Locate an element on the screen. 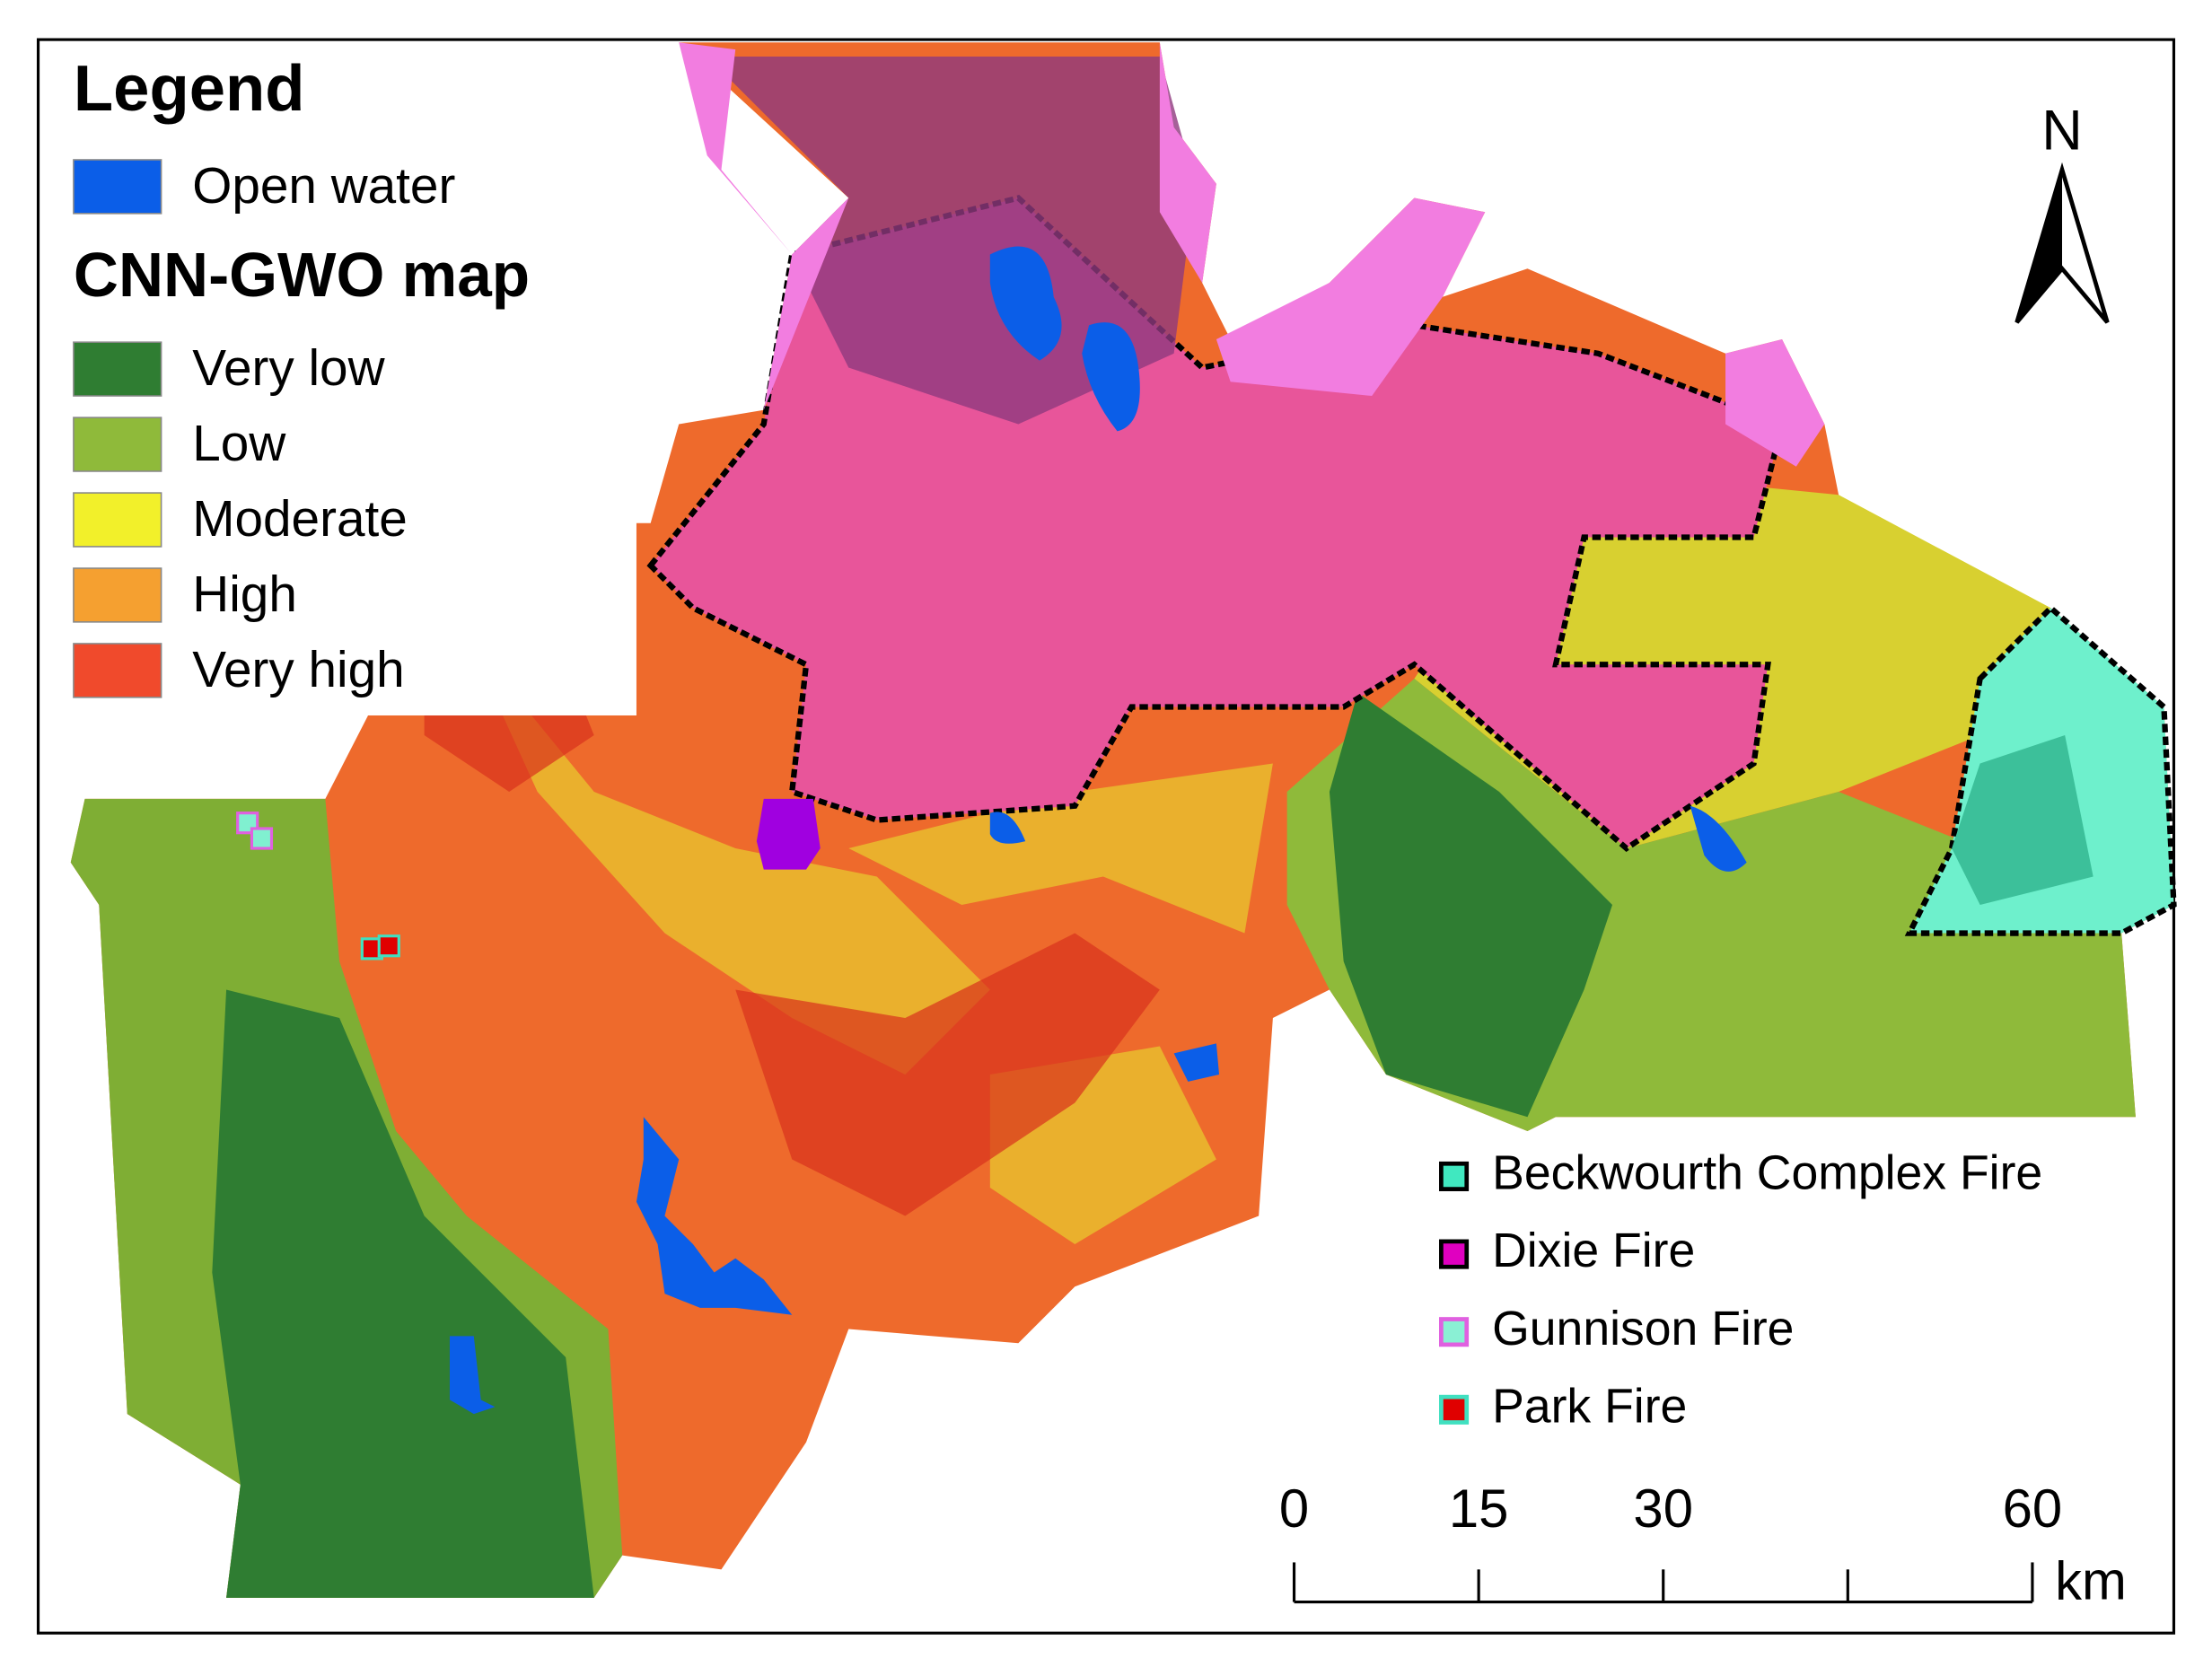  region-very-low-west is located at coordinates (403, 1293).